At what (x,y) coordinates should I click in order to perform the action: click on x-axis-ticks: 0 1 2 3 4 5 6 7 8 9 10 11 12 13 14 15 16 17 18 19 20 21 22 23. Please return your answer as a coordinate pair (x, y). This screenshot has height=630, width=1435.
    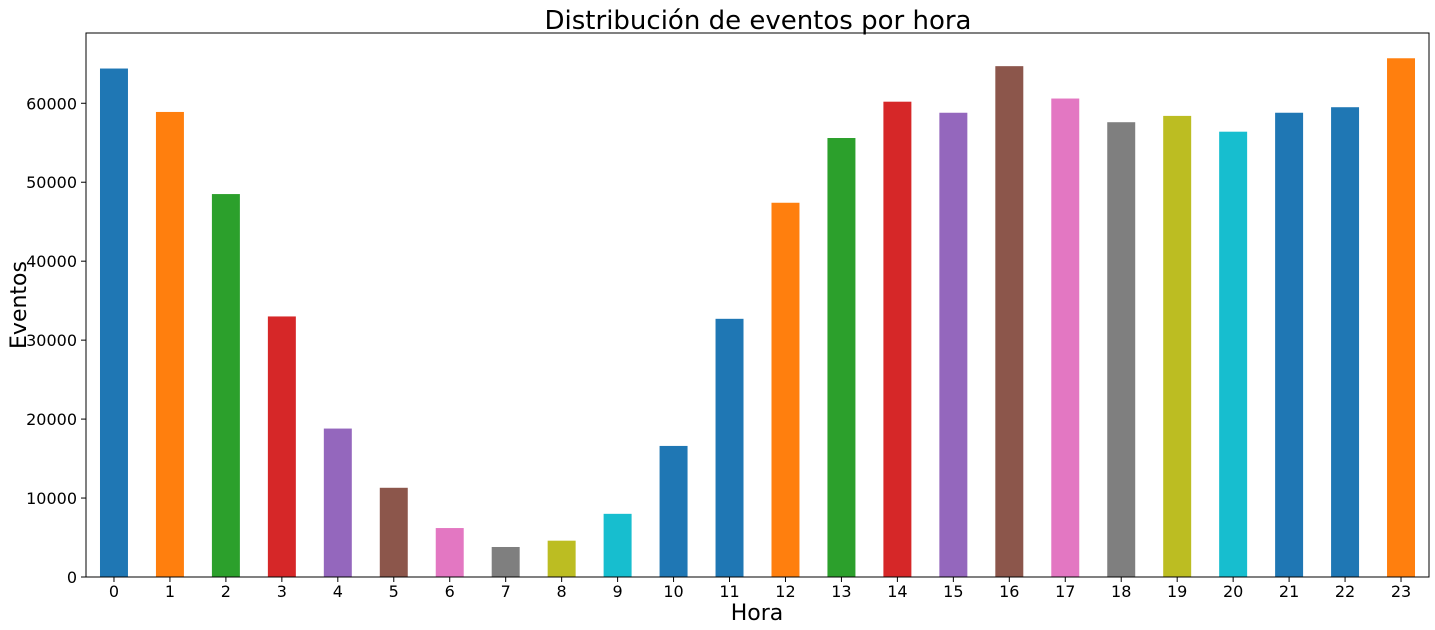
    Looking at the image, I should click on (760, 589).